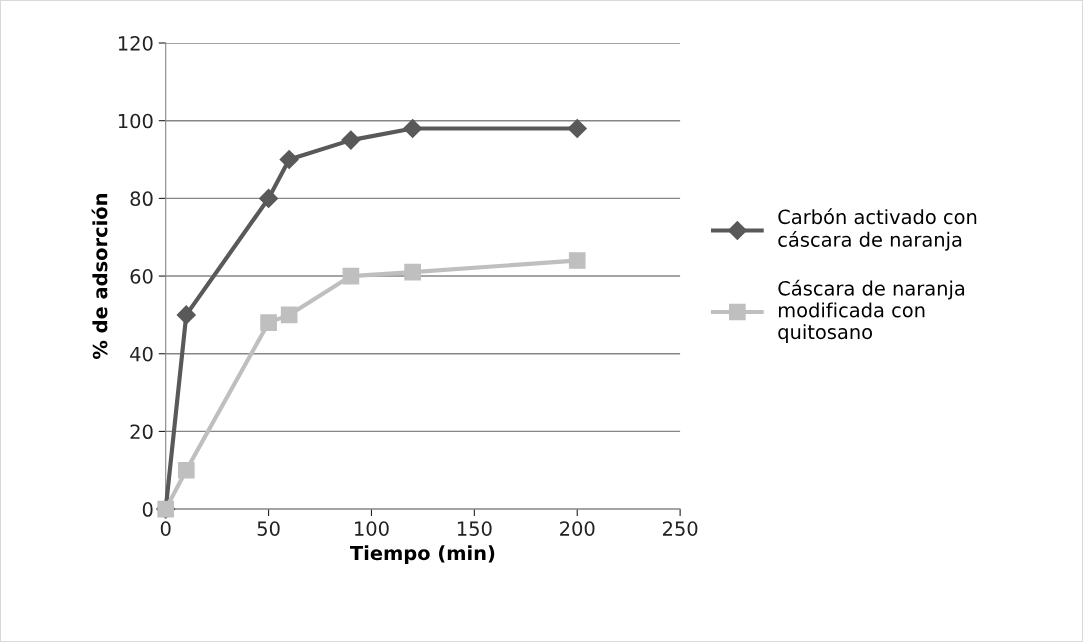 The width and height of the screenshot is (1083, 642). Describe the element at coordinates (141, 276) in the screenshot. I see `y-tick-label: 60` at that location.